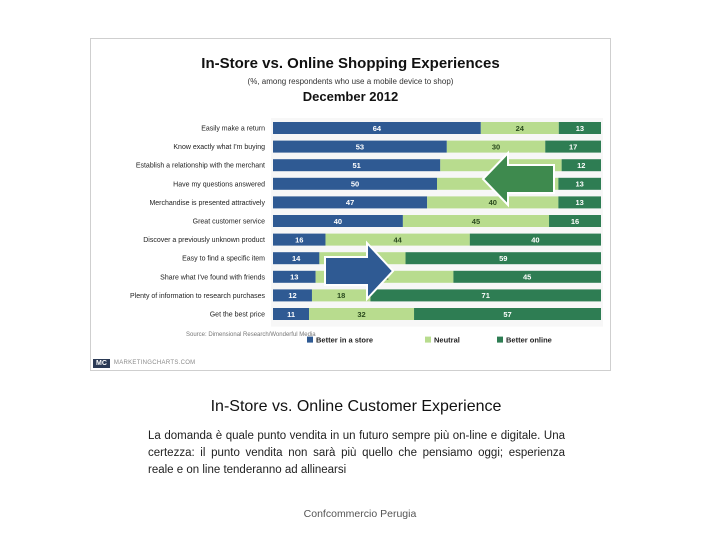 The height and width of the screenshot is (540, 720). I want to click on data-label: 11, so click(291, 314).